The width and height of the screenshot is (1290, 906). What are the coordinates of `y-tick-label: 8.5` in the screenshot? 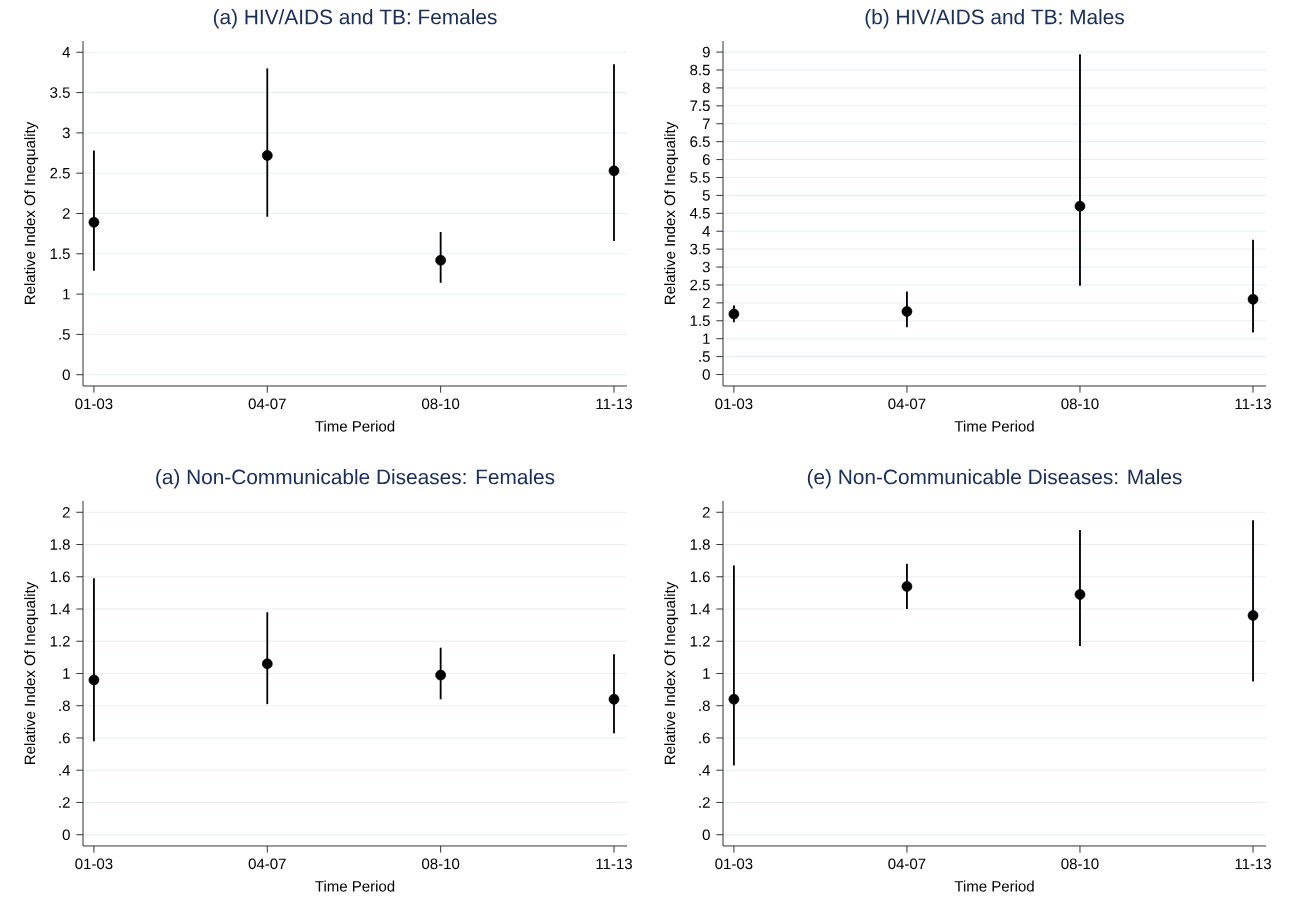 It's located at (700, 70).